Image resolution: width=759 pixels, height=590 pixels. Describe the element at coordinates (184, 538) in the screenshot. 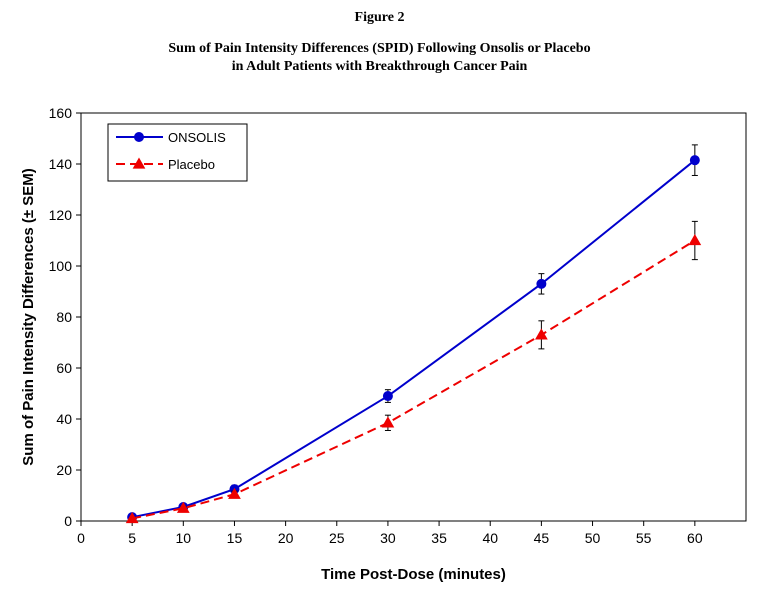

I see `x-tick-label: 10` at that location.